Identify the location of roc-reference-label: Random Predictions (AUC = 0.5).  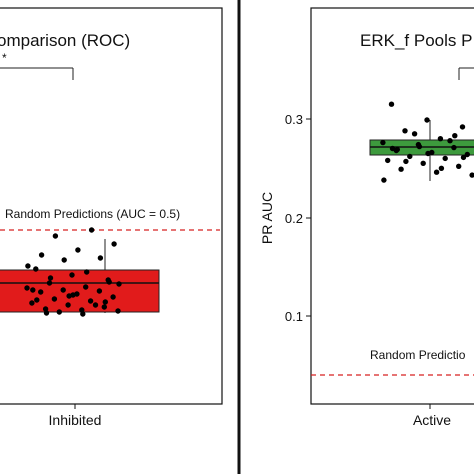
(92, 214).